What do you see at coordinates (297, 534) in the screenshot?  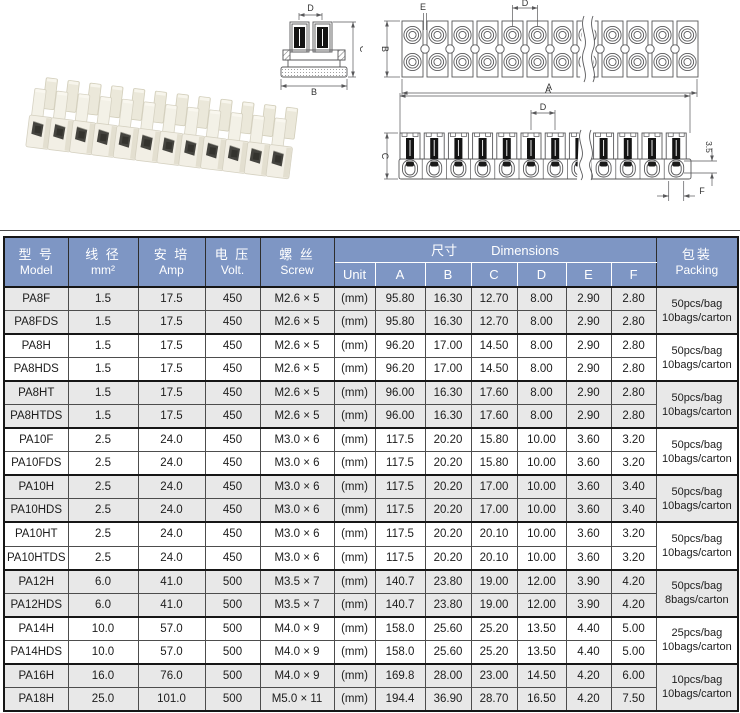 I see `screw-cell: M3.0 × 6` at bounding box center [297, 534].